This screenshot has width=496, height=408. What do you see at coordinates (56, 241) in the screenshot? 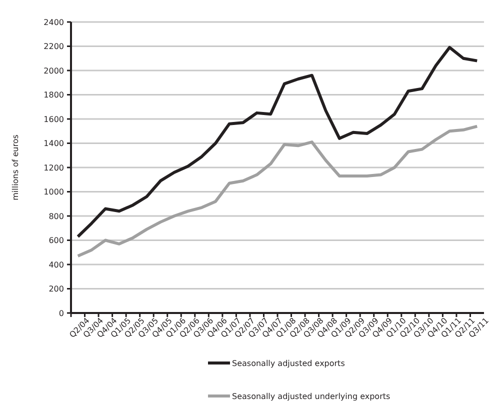
I see `y-tick-label: 600` at bounding box center [56, 241].